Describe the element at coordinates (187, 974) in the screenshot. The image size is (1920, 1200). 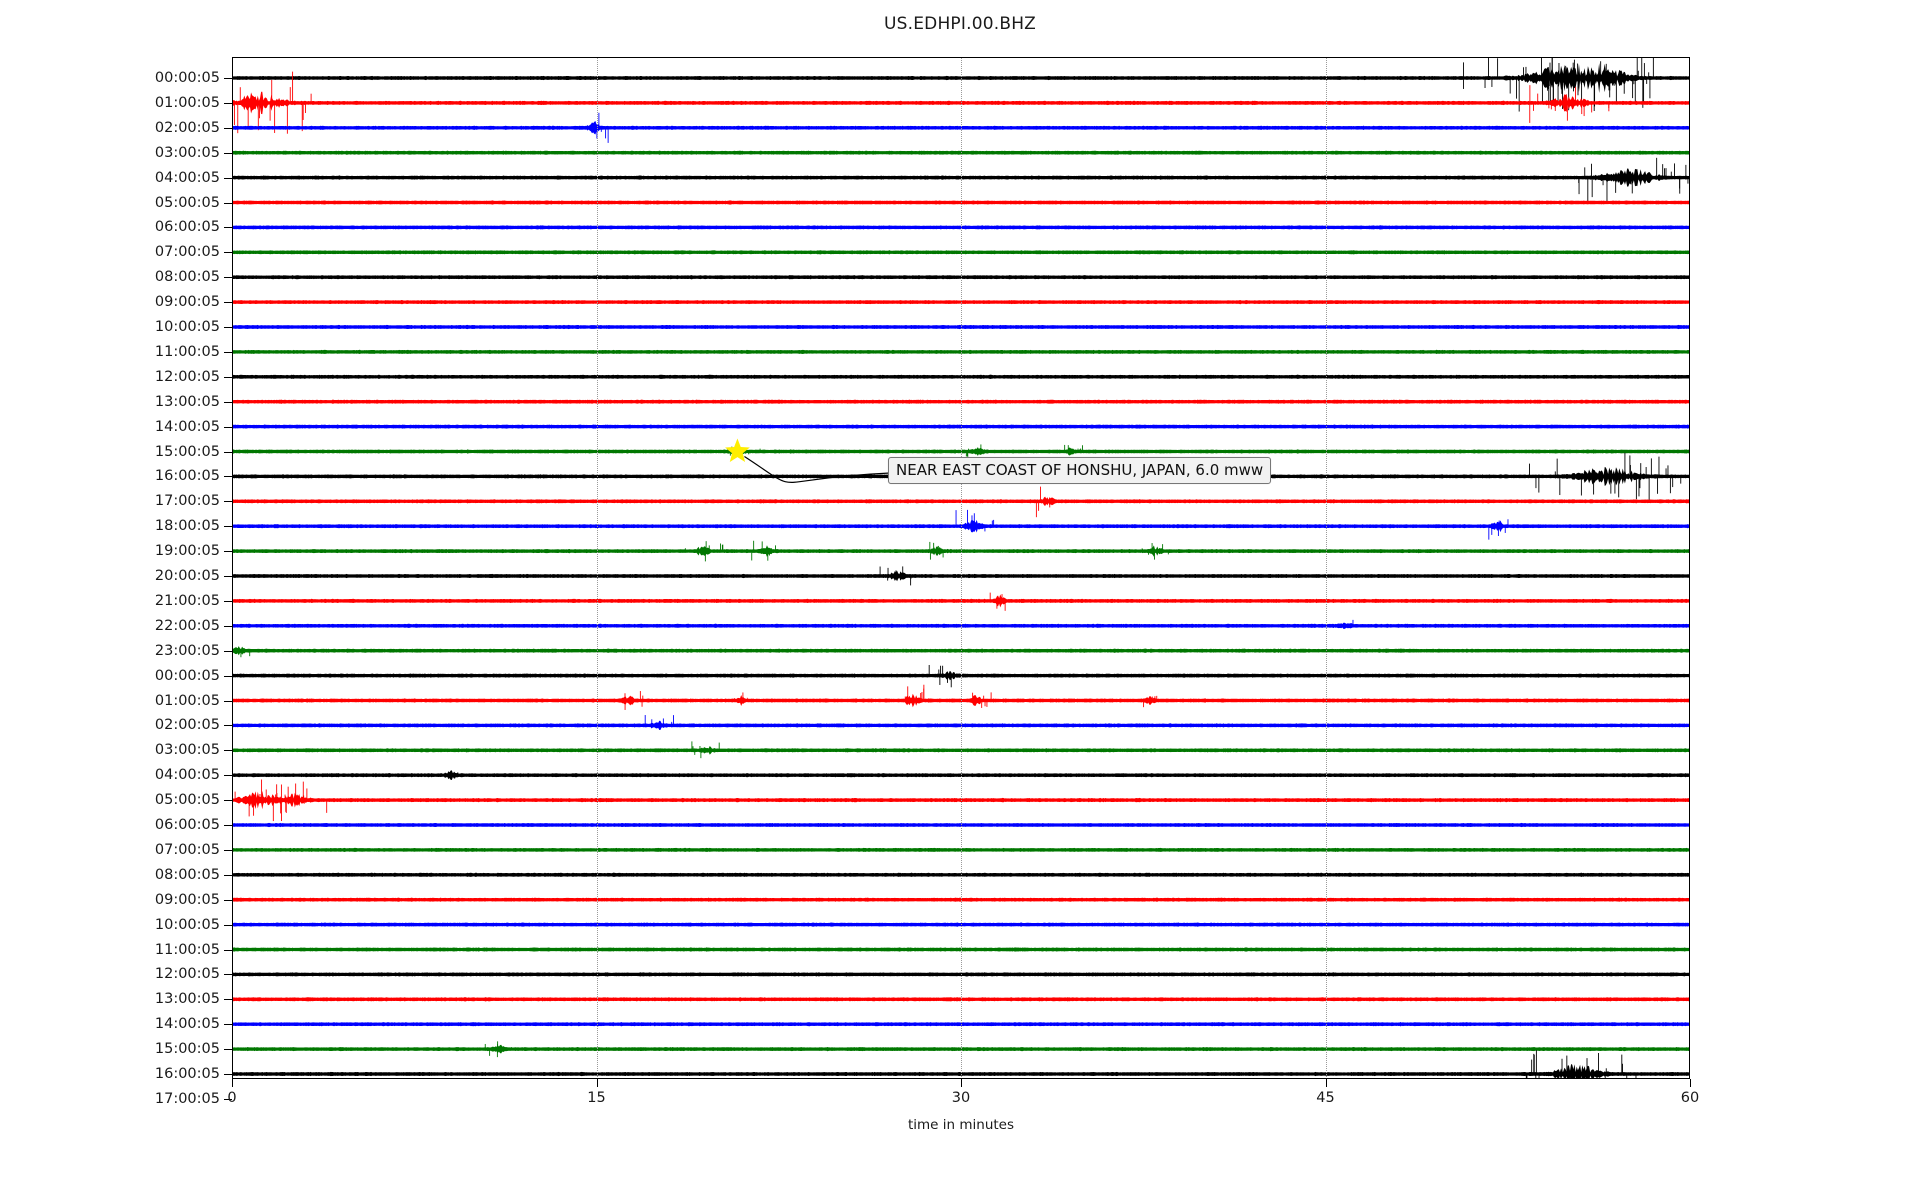
I see `y-tick-label: 12:00:05` at that location.